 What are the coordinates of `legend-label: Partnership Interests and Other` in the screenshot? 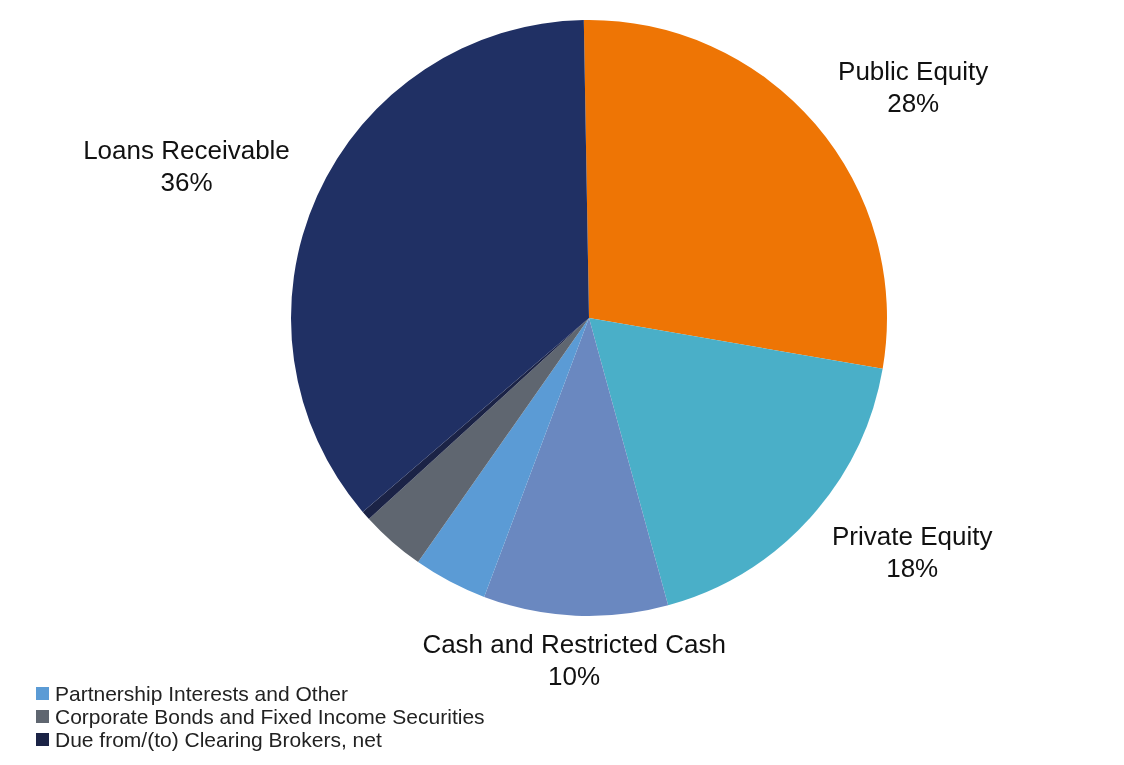 It's located at (201, 693).